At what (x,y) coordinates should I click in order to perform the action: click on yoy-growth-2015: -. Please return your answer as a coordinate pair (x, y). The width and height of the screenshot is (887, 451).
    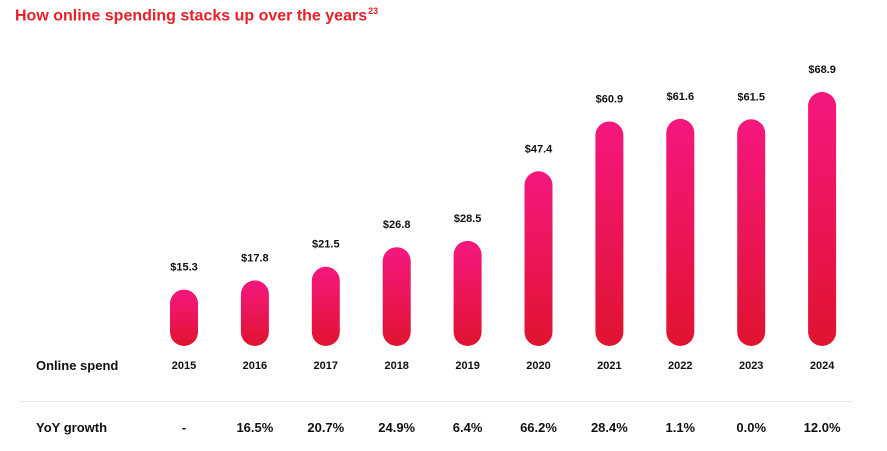
    Looking at the image, I should click on (184, 427).